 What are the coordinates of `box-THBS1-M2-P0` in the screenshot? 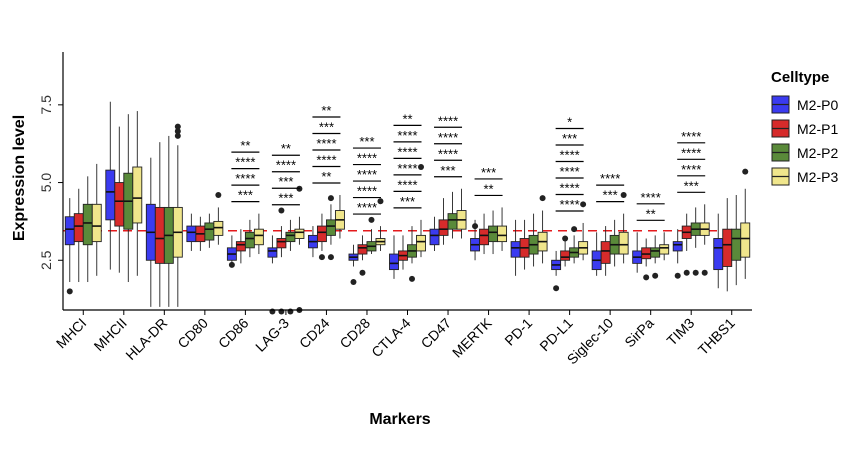 It's located at (718, 251).